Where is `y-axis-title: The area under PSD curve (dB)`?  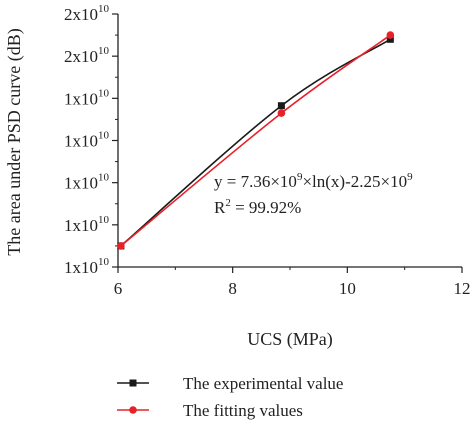 y-axis-title: The area under PSD curve (dB) is located at coordinates (14, 141).